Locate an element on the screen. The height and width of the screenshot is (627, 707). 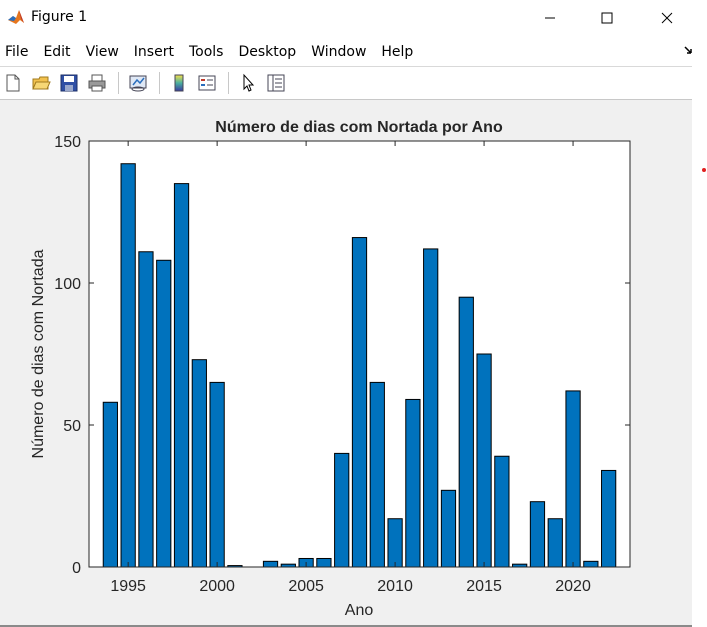
legend-icon is located at coordinates (207, 83).